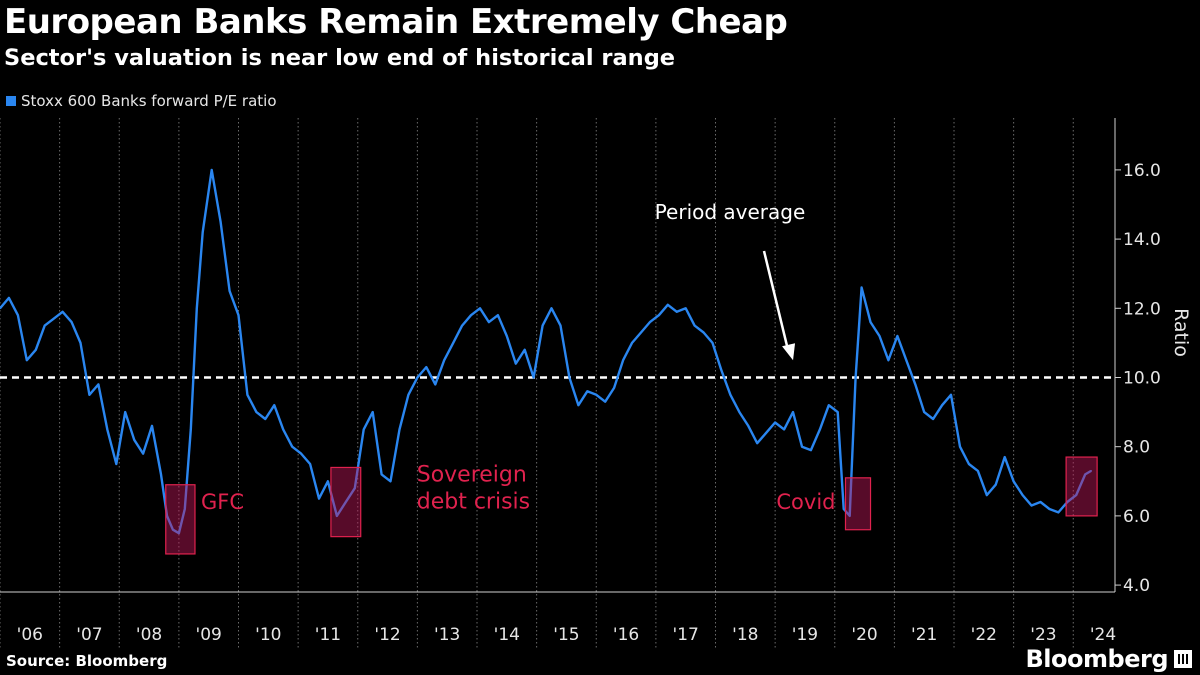  Describe the element at coordinates (507, 635) in the screenshot. I see `x-tick-label: '14` at that location.